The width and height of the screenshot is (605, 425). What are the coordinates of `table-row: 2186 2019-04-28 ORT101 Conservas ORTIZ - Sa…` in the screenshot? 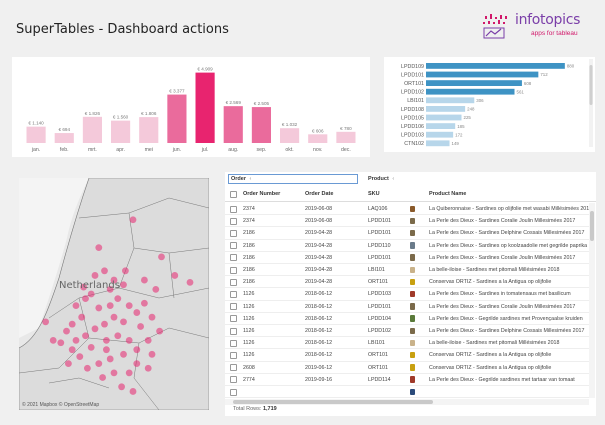 It's located at (407, 282).